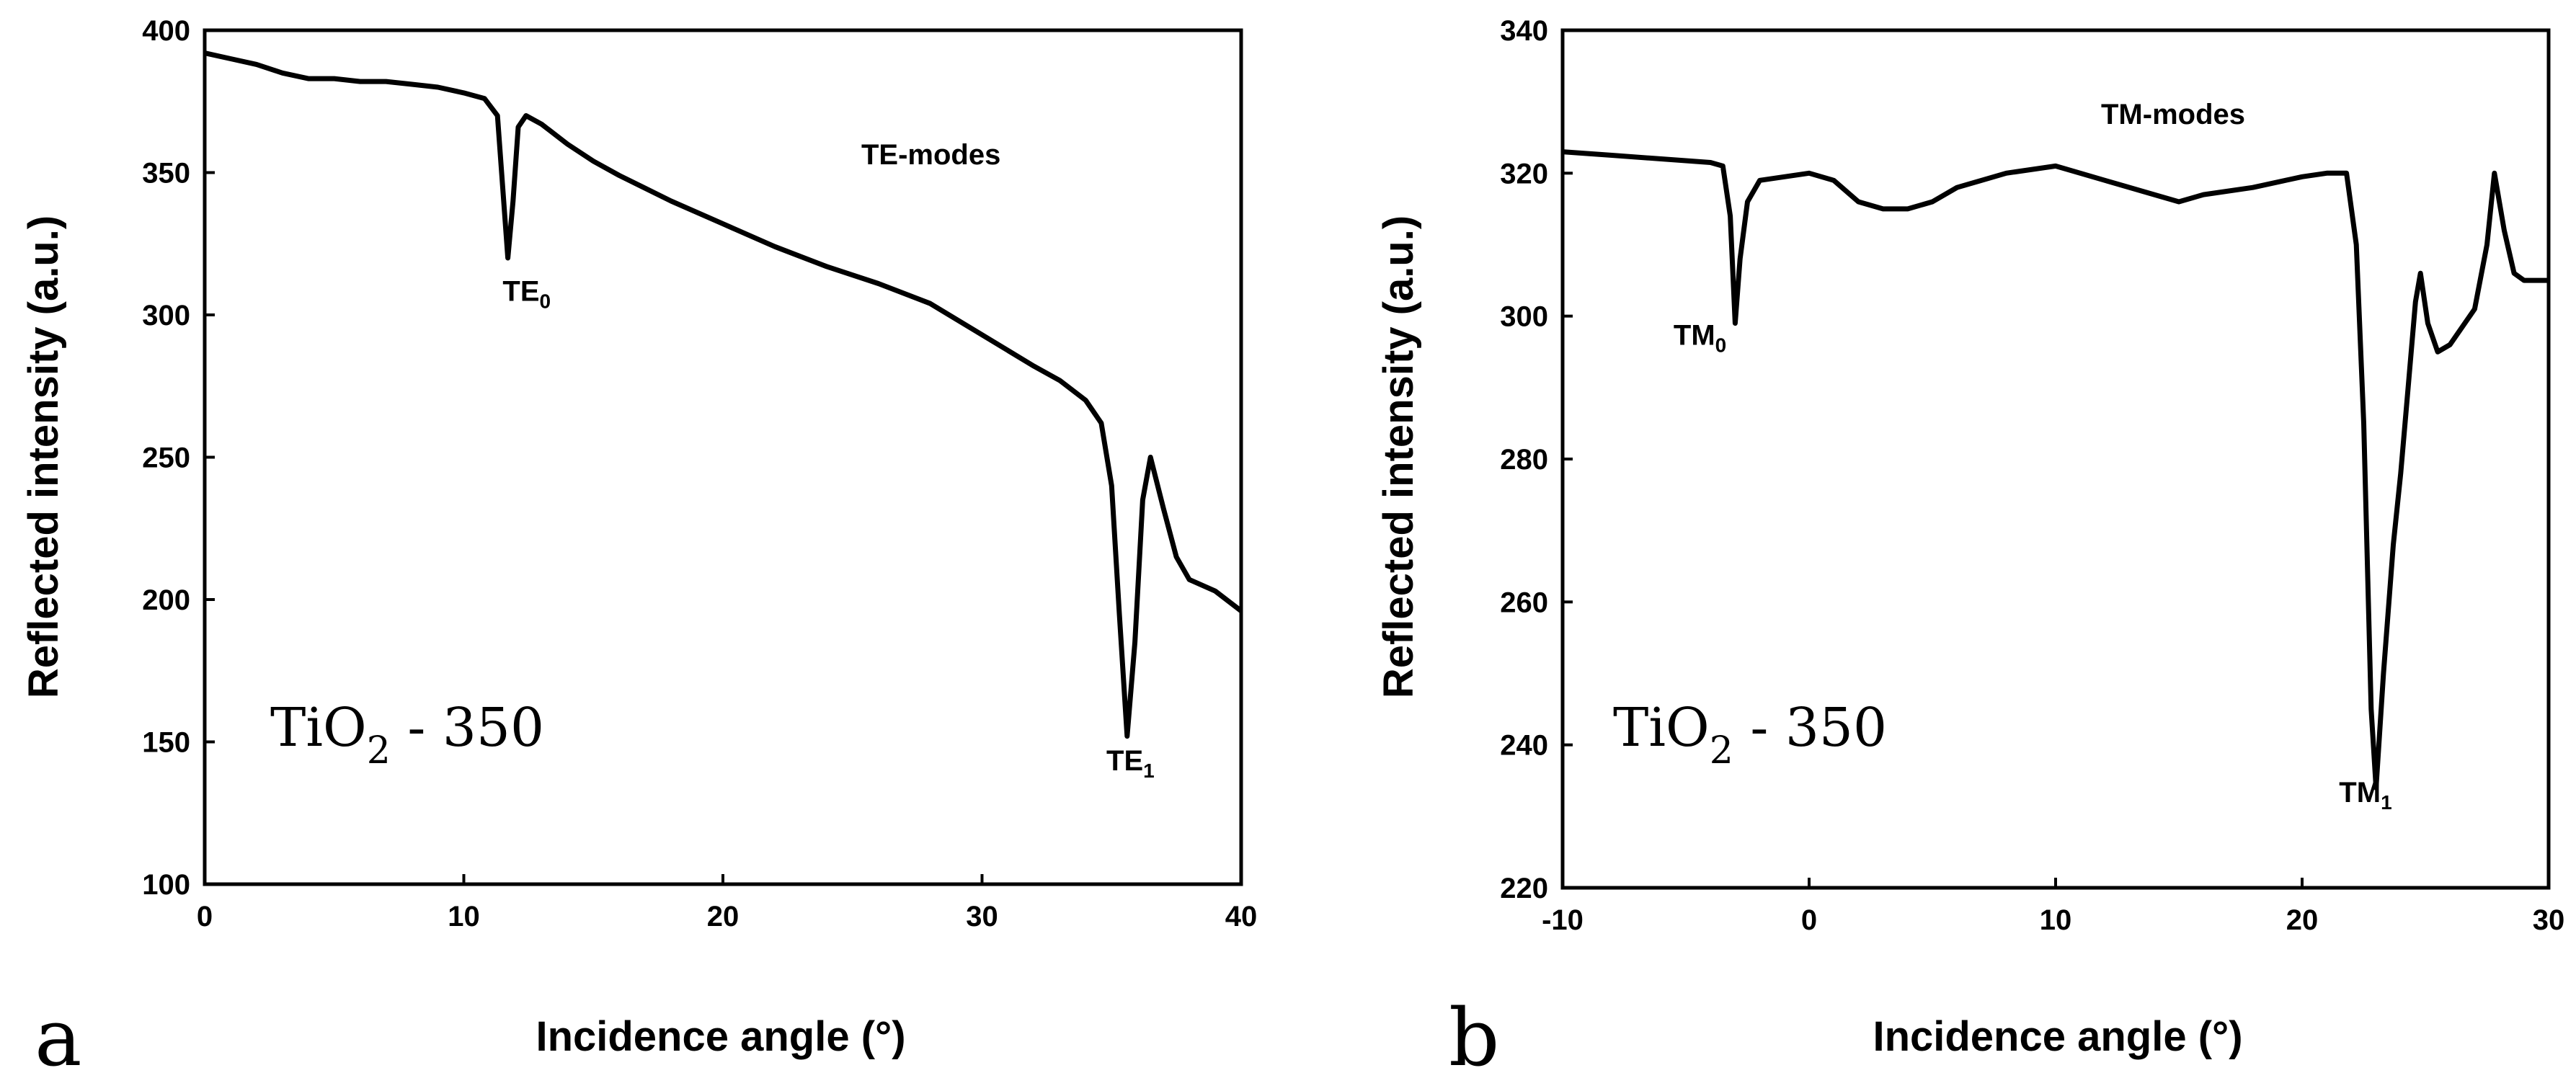 The width and height of the screenshot is (2576, 1091). What do you see at coordinates (1524, 602) in the screenshot?
I see `y-tick-label: 260` at bounding box center [1524, 602].